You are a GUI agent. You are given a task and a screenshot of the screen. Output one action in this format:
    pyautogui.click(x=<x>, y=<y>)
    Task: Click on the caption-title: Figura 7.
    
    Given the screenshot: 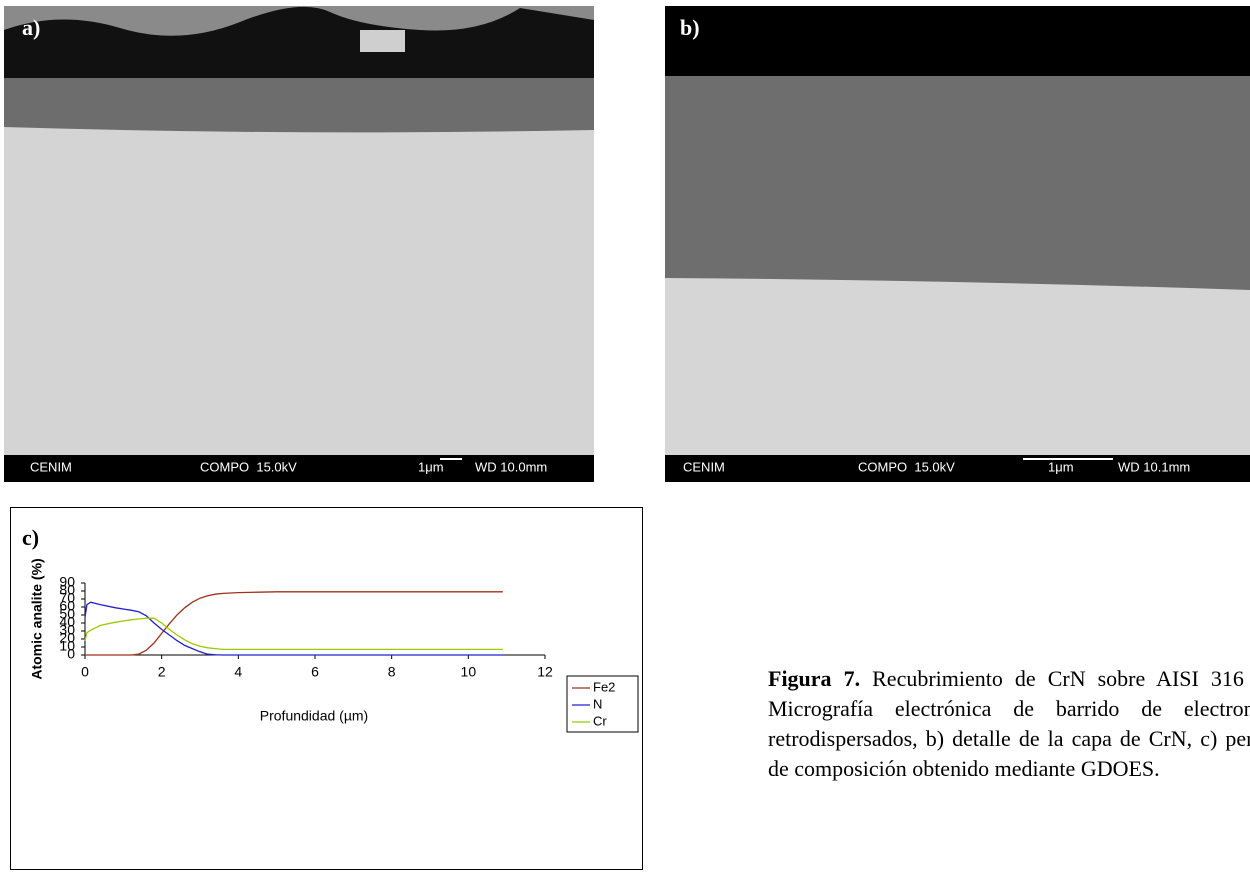 What is the action you would take?
    pyautogui.click(x=814, y=678)
    